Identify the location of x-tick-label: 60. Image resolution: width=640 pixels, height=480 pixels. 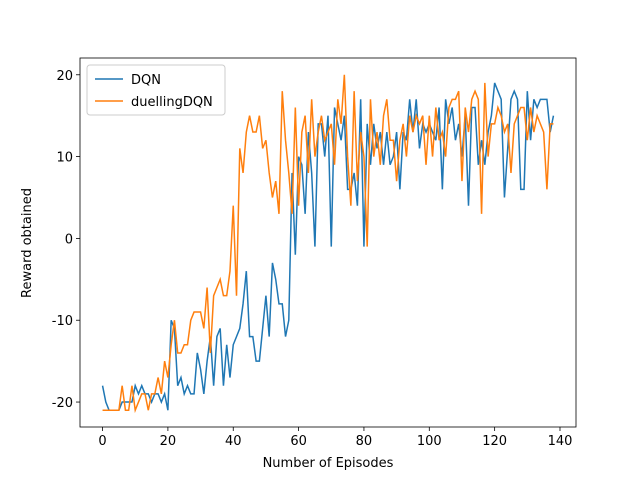
(298, 441).